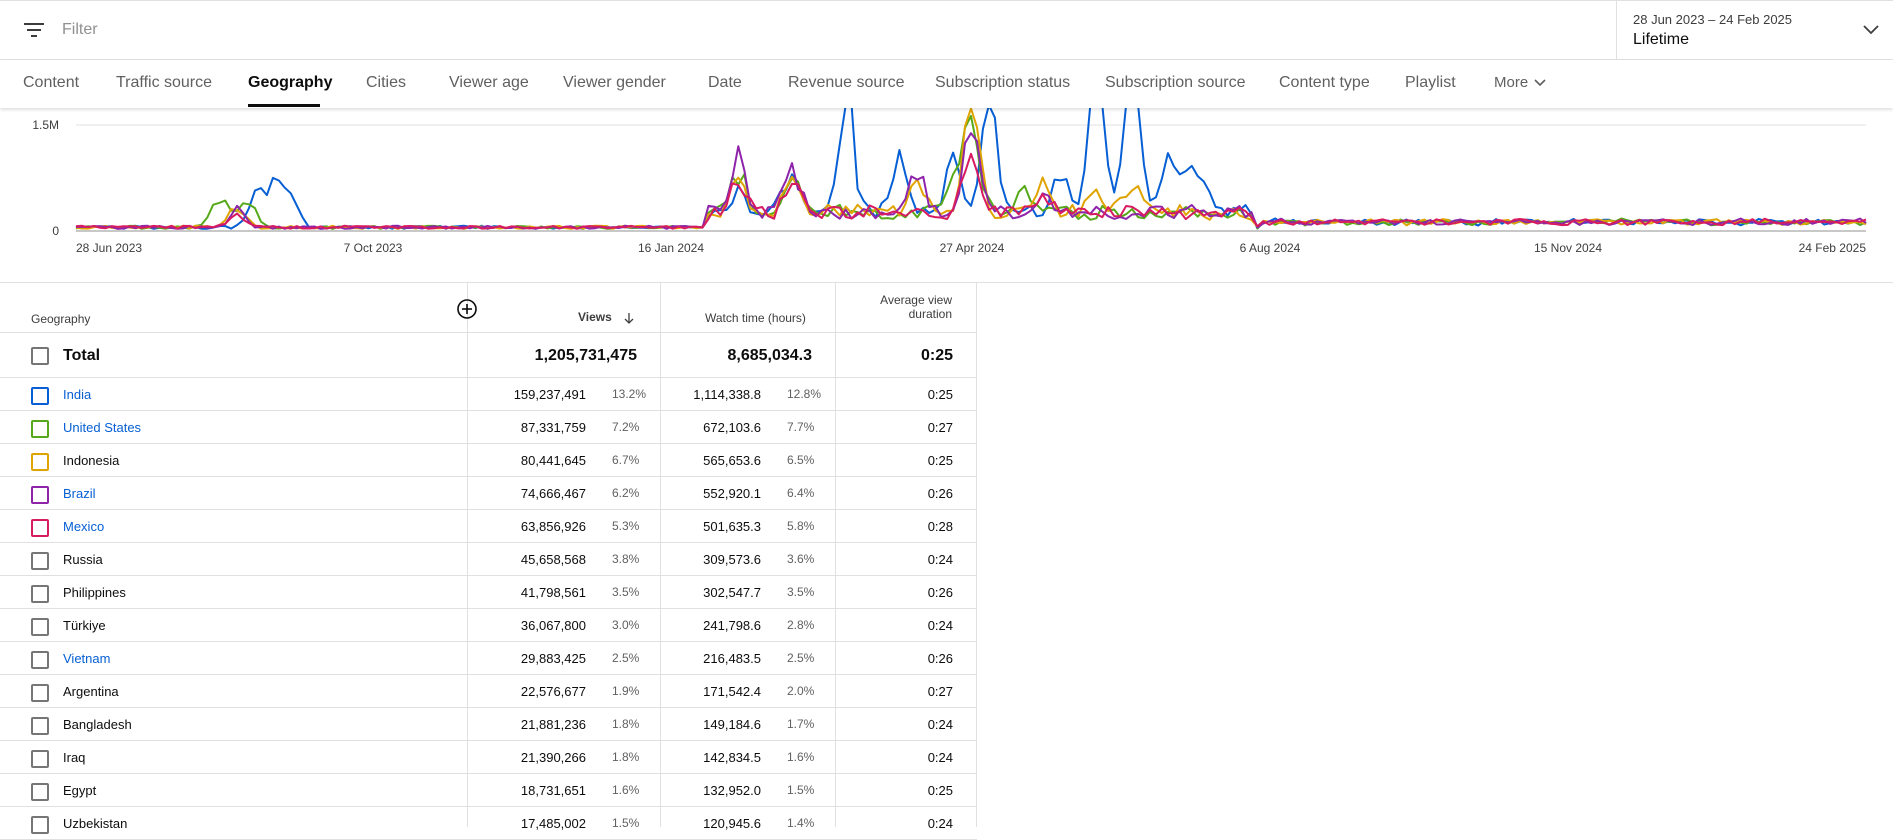  I want to click on tab-content-type: Content type, so click(1324, 82).